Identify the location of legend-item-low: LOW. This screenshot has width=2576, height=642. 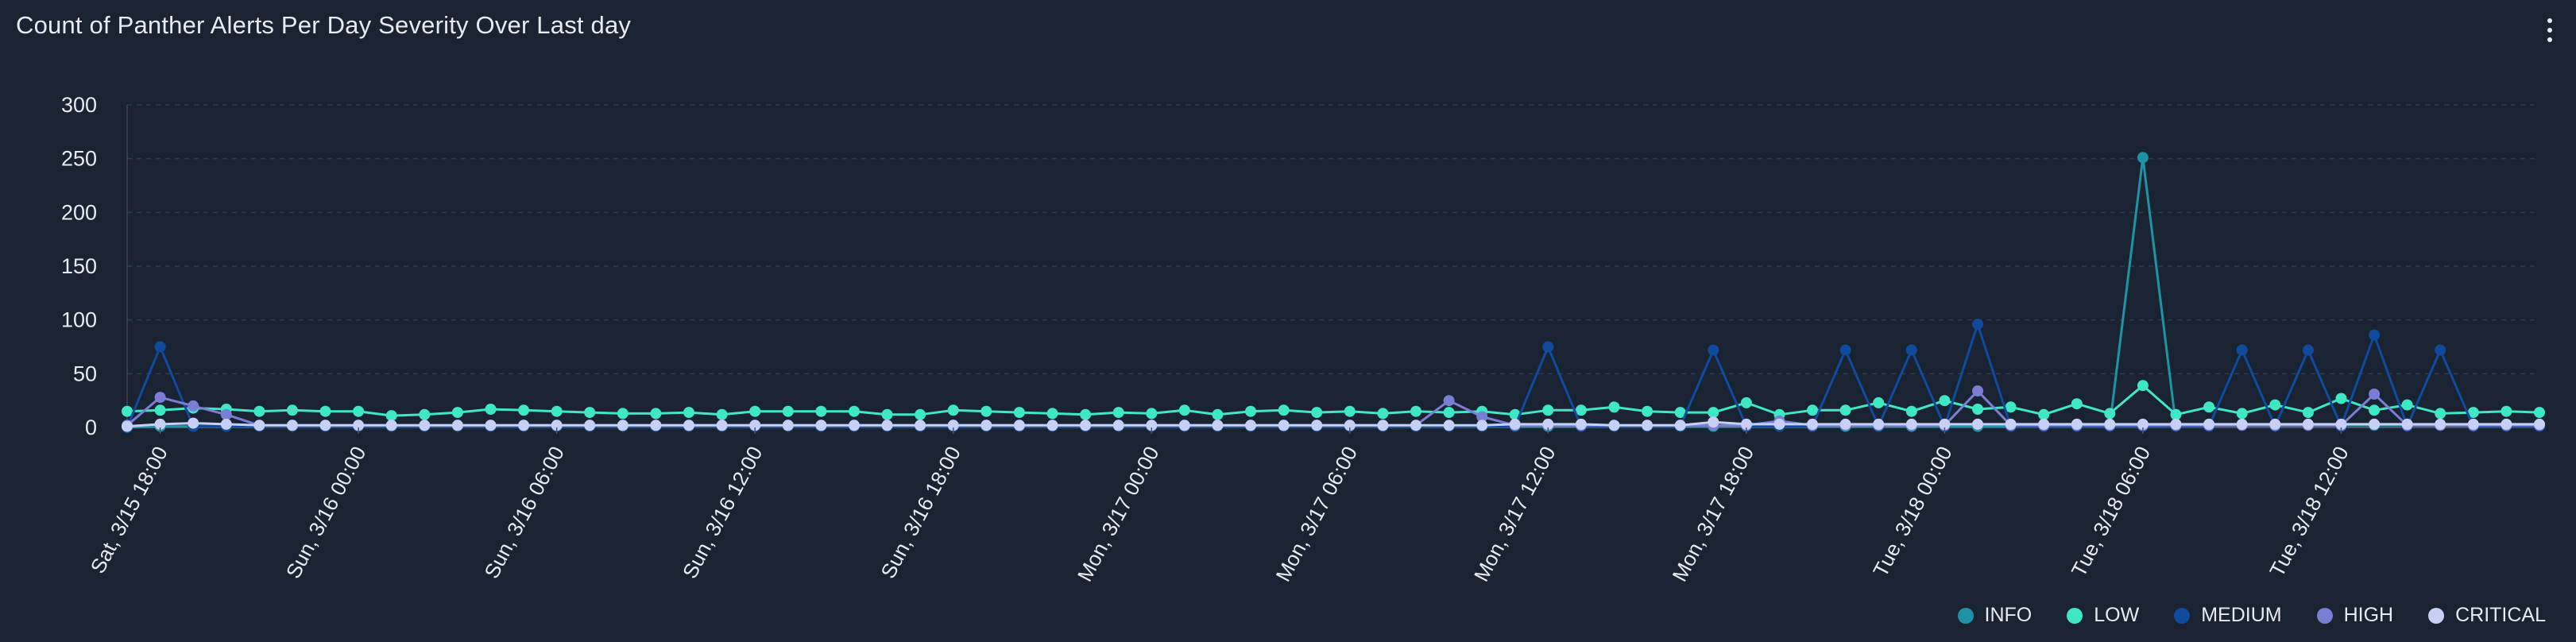
(2103, 615).